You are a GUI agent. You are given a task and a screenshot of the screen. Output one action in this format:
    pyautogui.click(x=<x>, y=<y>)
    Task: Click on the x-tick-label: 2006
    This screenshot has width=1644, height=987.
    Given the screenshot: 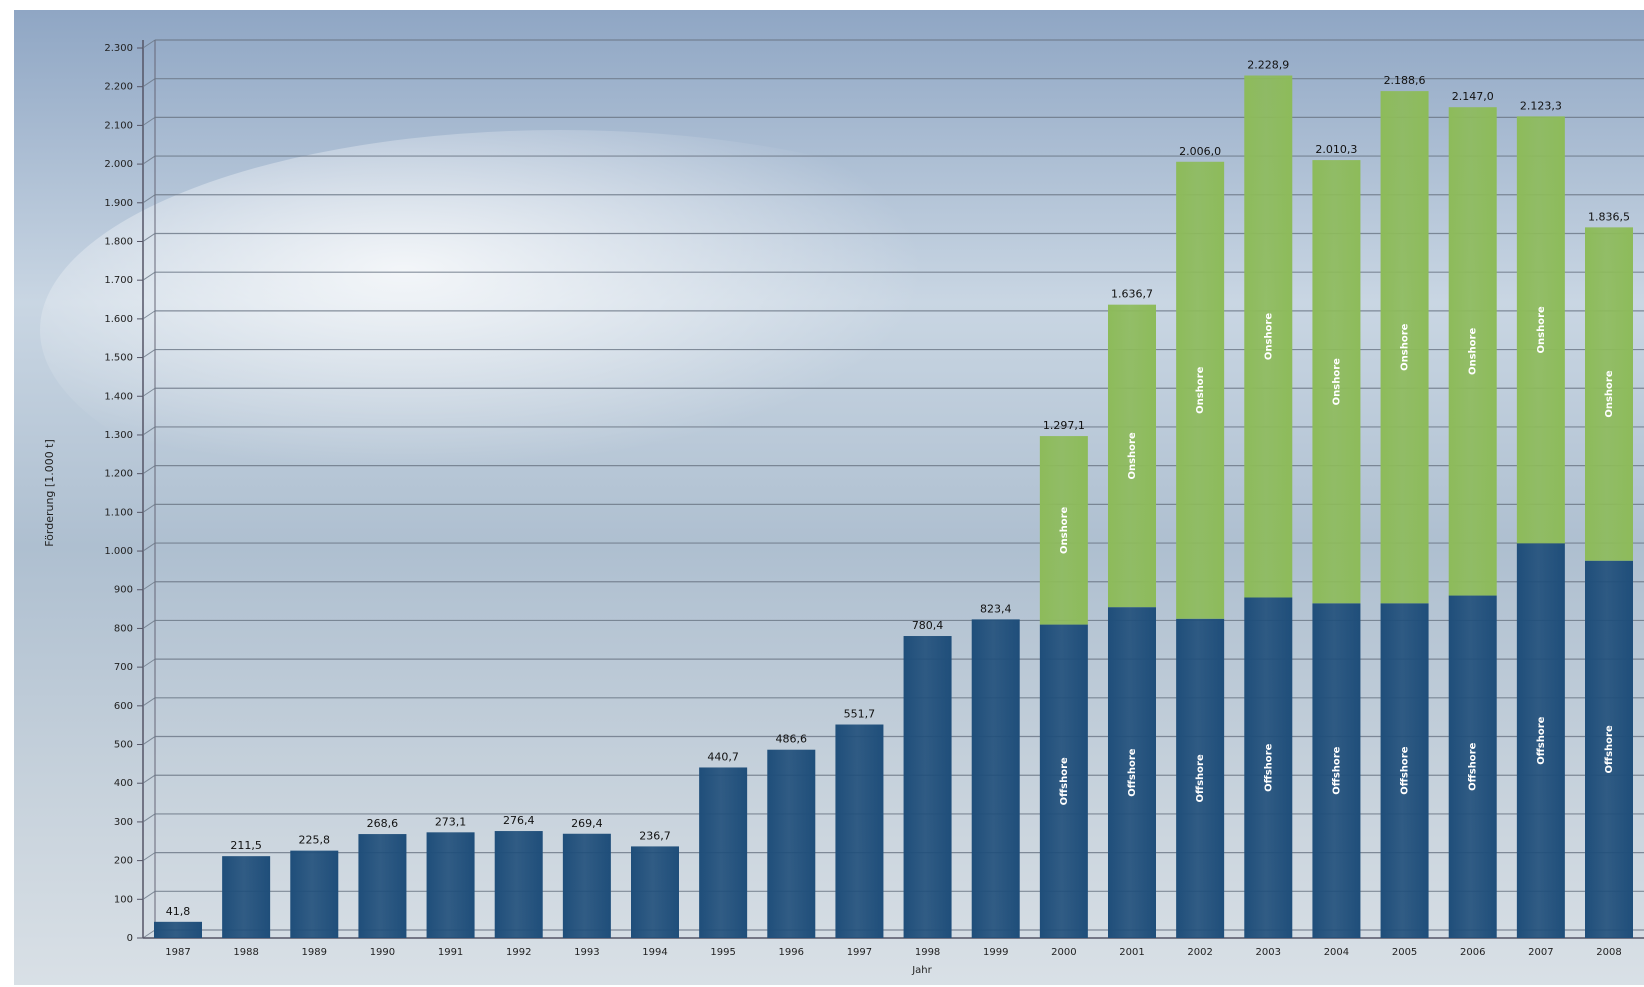 What is the action you would take?
    pyautogui.click(x=1472, y=952)
    